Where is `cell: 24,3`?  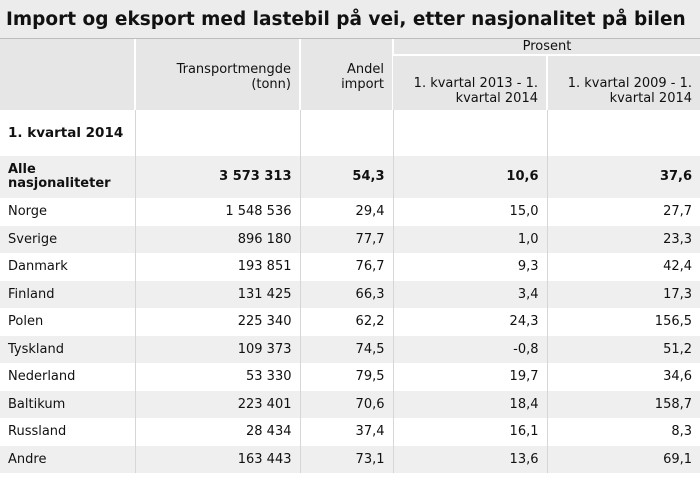
cell: 24,3 is located at coordinates (469, 322).